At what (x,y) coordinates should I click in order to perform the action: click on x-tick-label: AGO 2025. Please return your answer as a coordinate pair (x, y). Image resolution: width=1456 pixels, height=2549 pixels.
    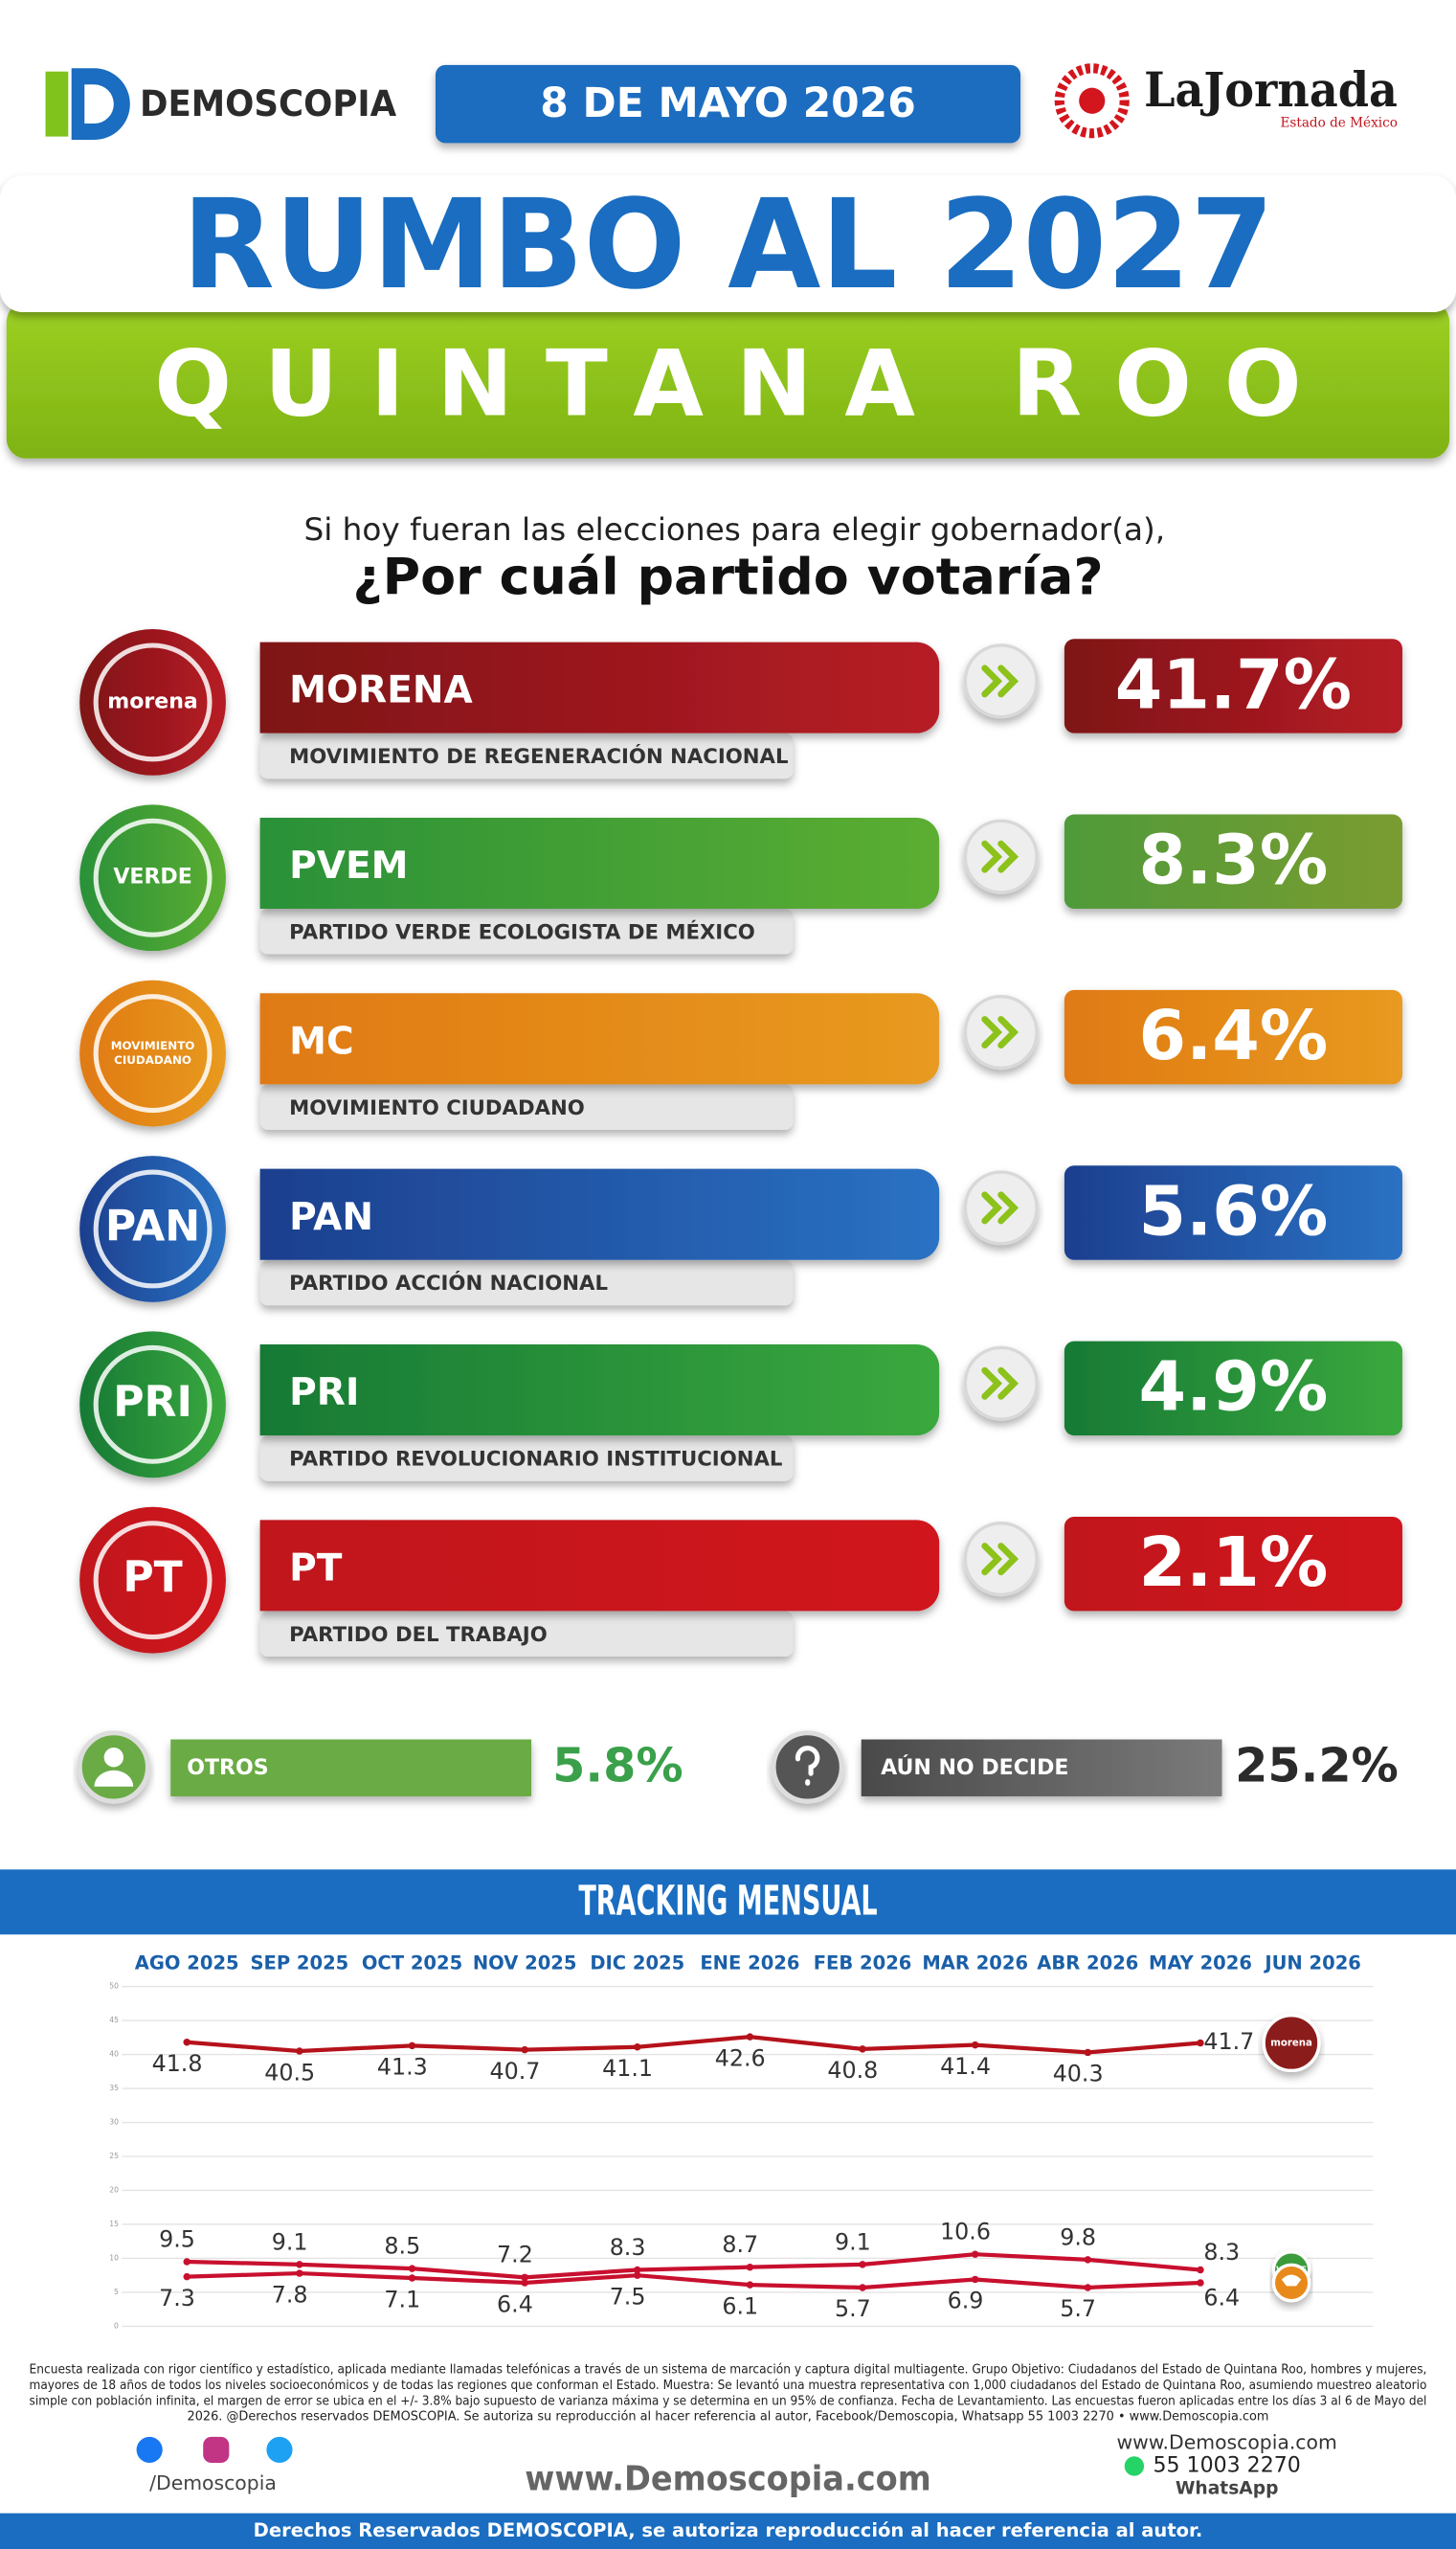
    Looking at the image, I should click on (187, 1963).